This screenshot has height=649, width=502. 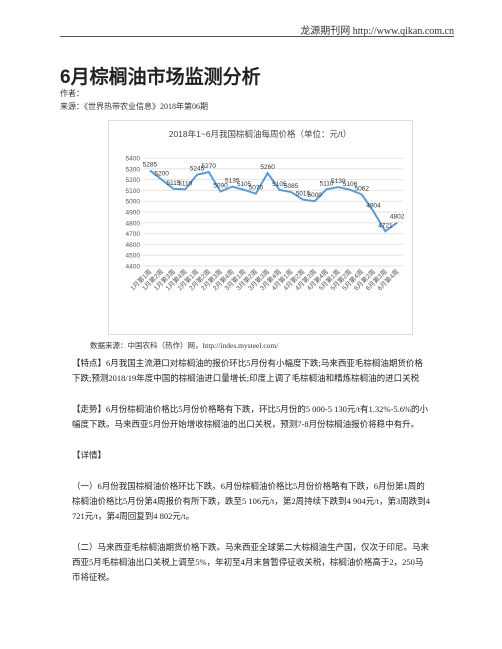 What do you see at coordinates (133, 180) in the screenshot?
I see `y-tick-label: 5200` at bounding box center [133, 180].